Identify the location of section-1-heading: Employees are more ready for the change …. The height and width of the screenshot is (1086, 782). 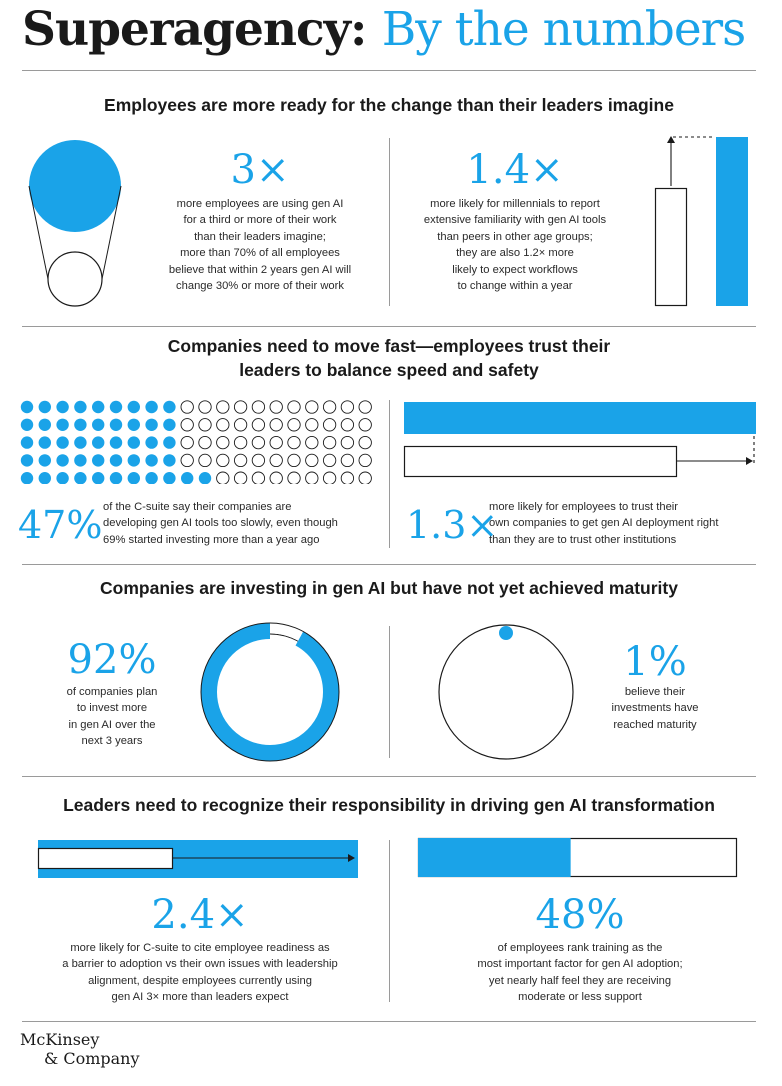
(389, 105).